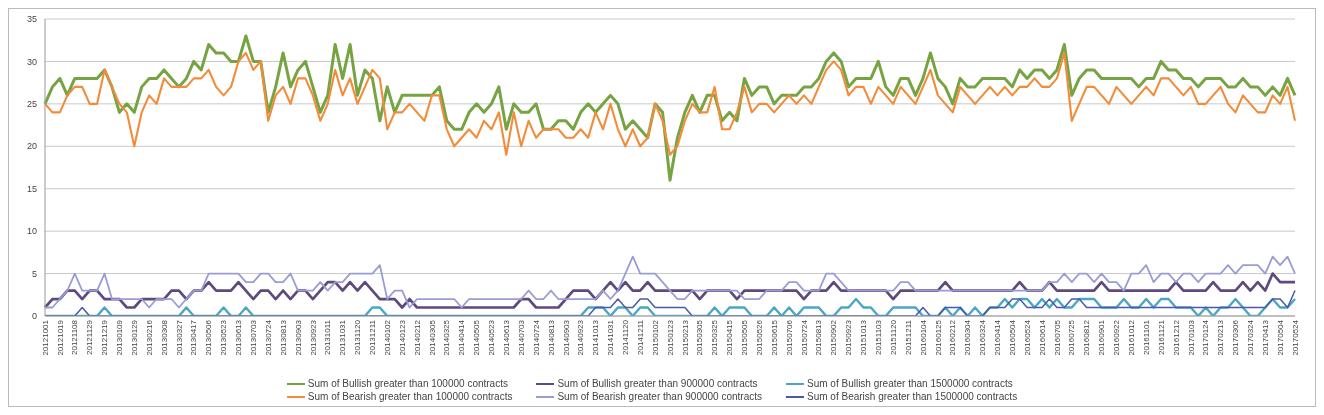 Image resolution: width=1324 pixels, height=415 pixels. I want to click on x-tick-label: 20160414, so click(998, 337).